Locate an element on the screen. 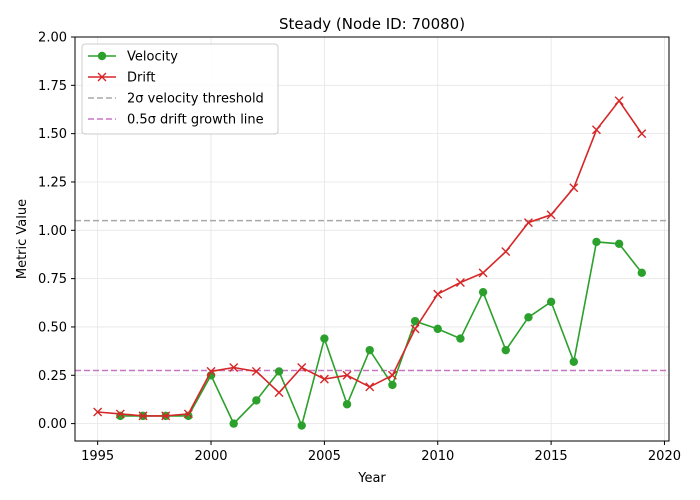 This screenshot has height=500, width=700. x-tick-label: 2015 is located at coordinates (551, 456).